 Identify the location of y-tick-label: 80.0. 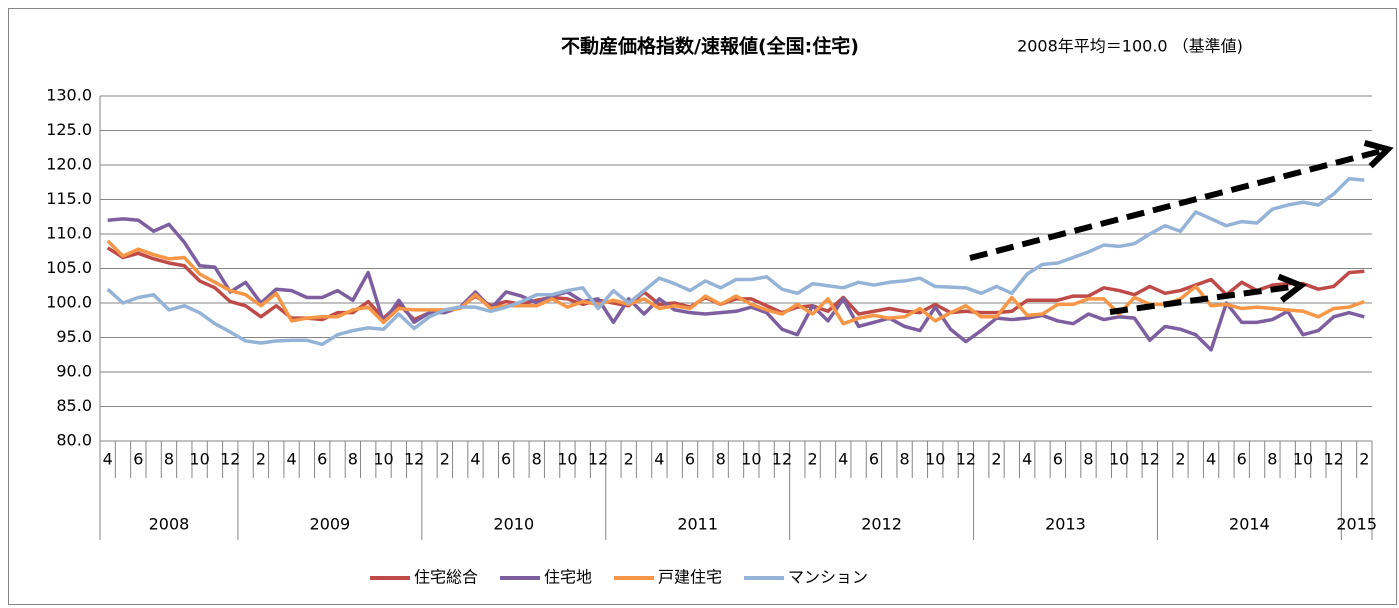
(74, 440).